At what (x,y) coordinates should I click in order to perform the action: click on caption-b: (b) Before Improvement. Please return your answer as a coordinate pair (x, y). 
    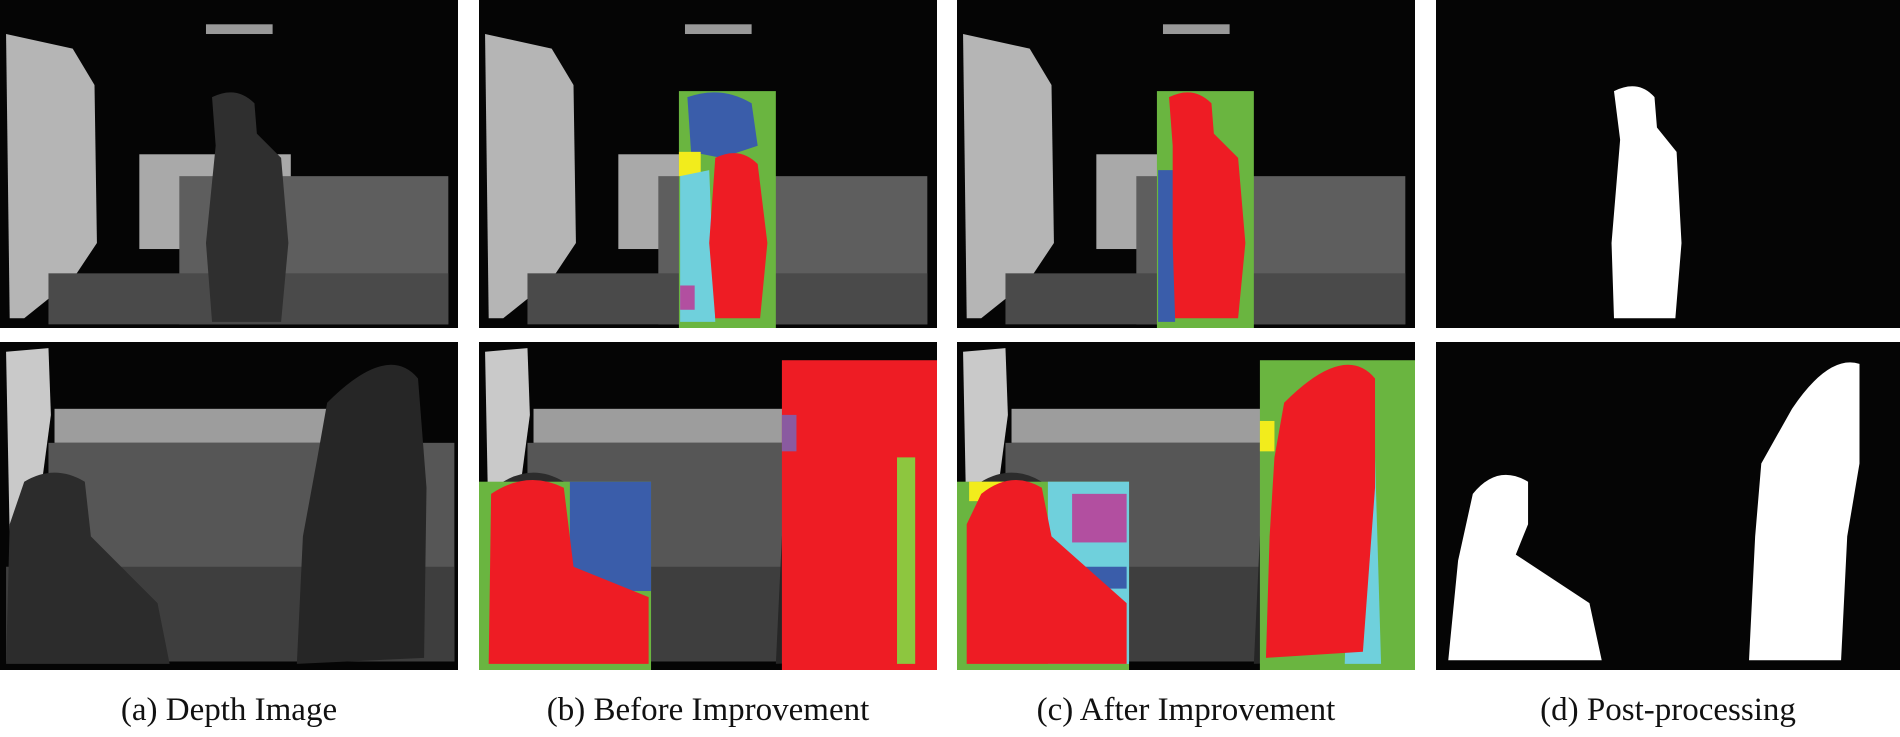
    Looking at the image, I should click on (708, 710).